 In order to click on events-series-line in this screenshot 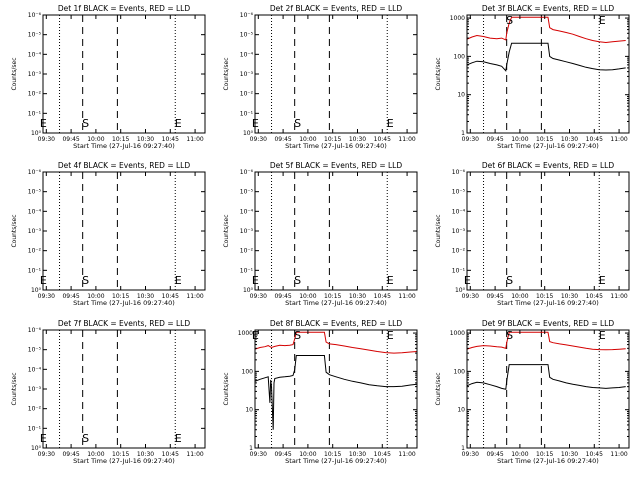, I will do `click(546, 377)`.